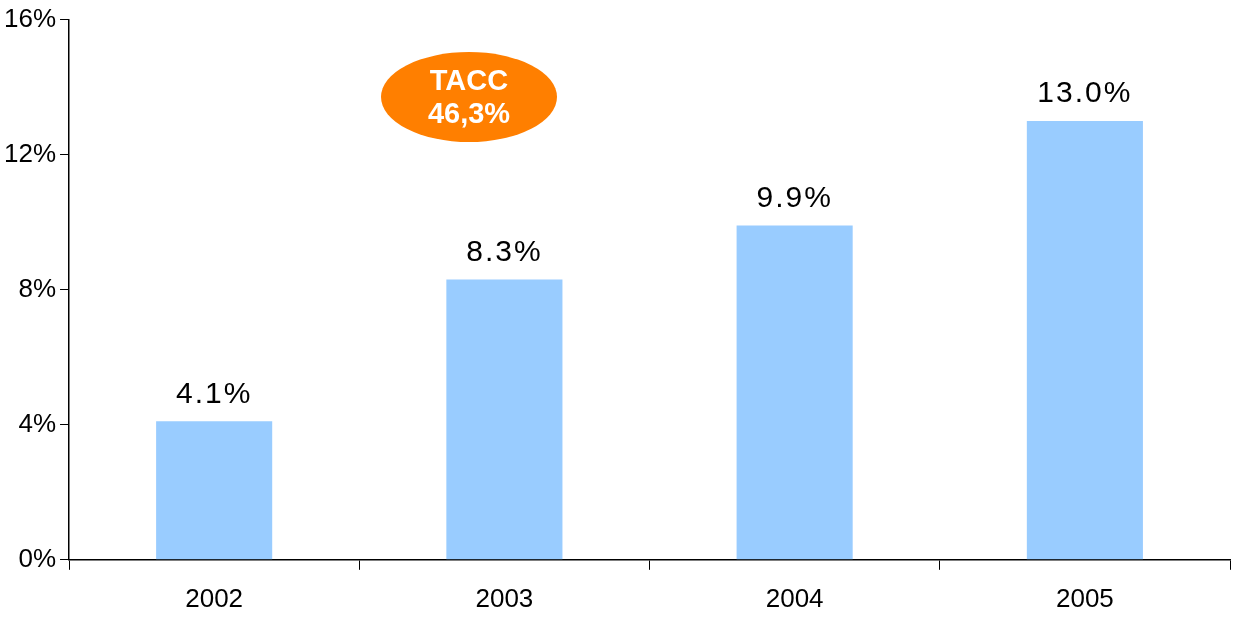 This screenshot has width=1238, height=629. What do you see at coordinates (37, 422) in the screenshot?
I see `y-tick-label: 4%` at bounding box center [37, 422].